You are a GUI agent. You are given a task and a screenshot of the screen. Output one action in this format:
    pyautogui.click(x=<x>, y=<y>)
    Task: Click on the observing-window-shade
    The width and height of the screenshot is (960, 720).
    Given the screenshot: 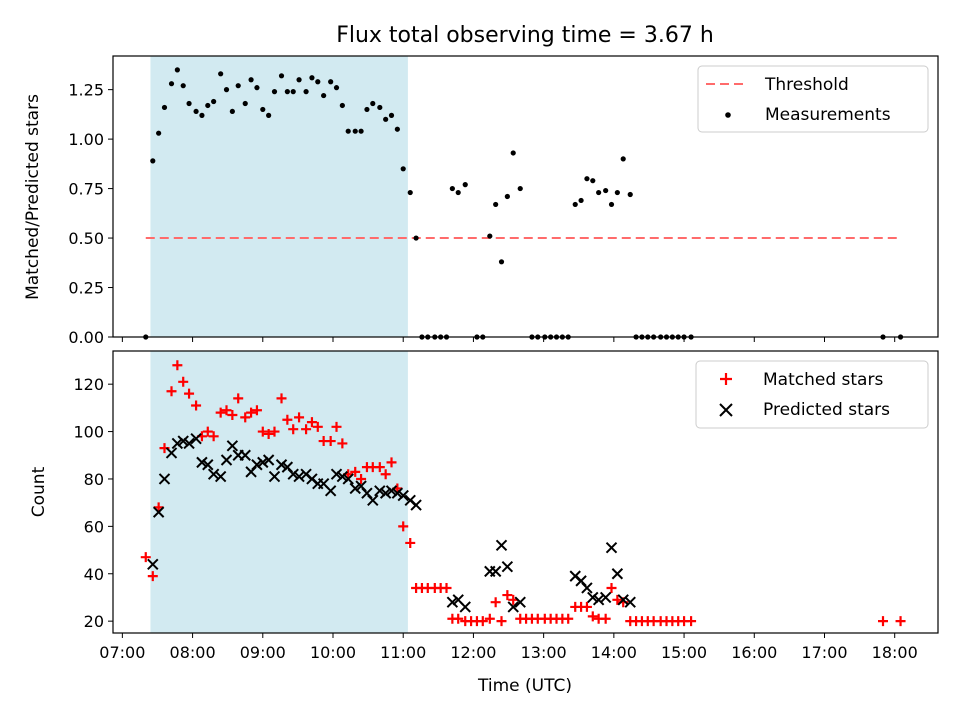 What is the action you would take?
    pyautogui.click(x=279, y=196)
    